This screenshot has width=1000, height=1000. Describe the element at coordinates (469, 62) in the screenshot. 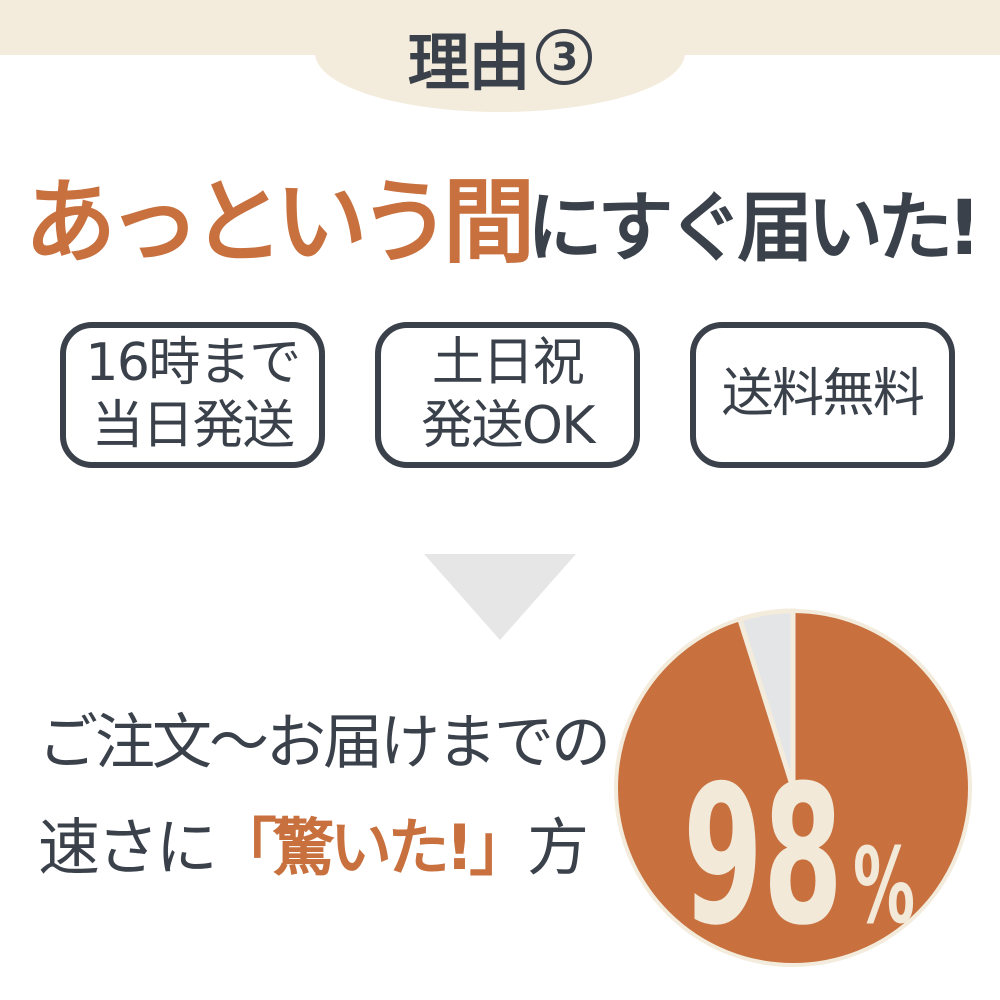

I see `header-title-label: 理由` at that location.